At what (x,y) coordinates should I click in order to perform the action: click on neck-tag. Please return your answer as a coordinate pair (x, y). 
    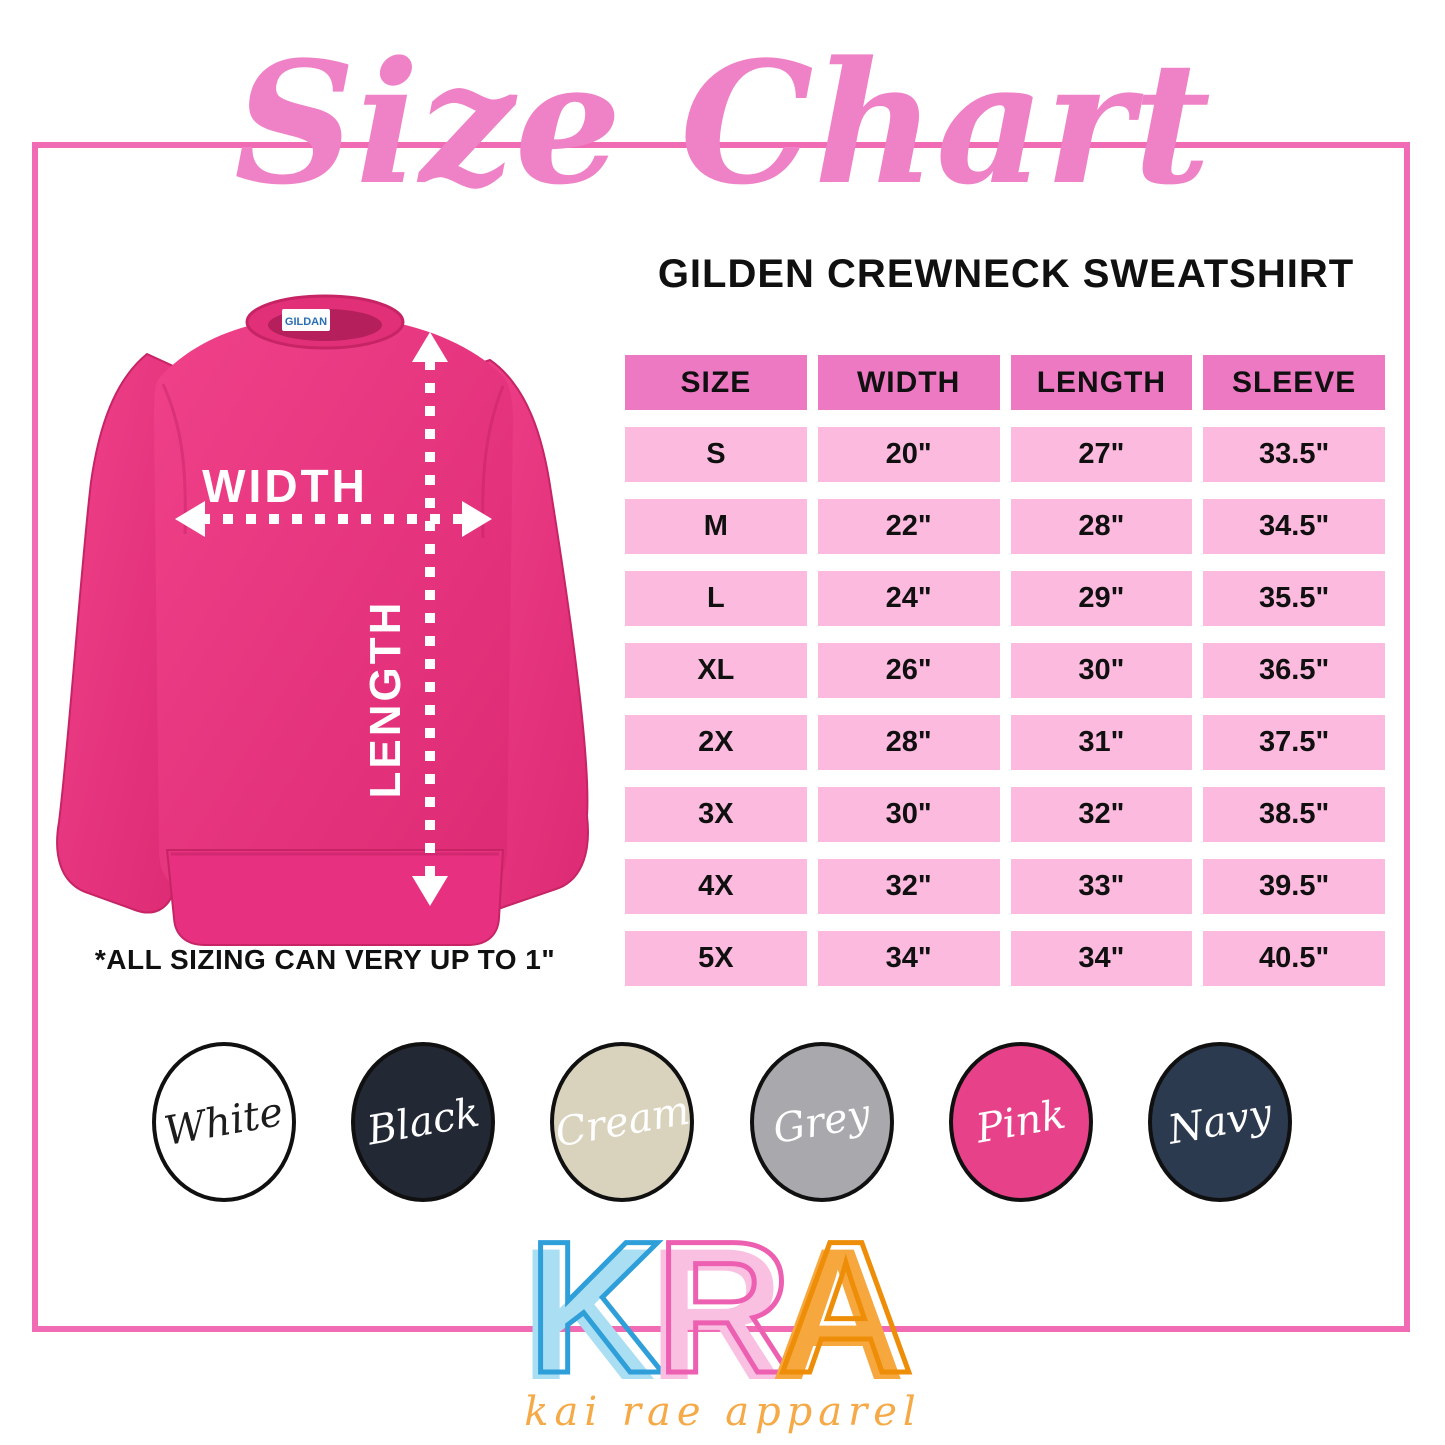
    Looking at the image, I should click on (306, 320).